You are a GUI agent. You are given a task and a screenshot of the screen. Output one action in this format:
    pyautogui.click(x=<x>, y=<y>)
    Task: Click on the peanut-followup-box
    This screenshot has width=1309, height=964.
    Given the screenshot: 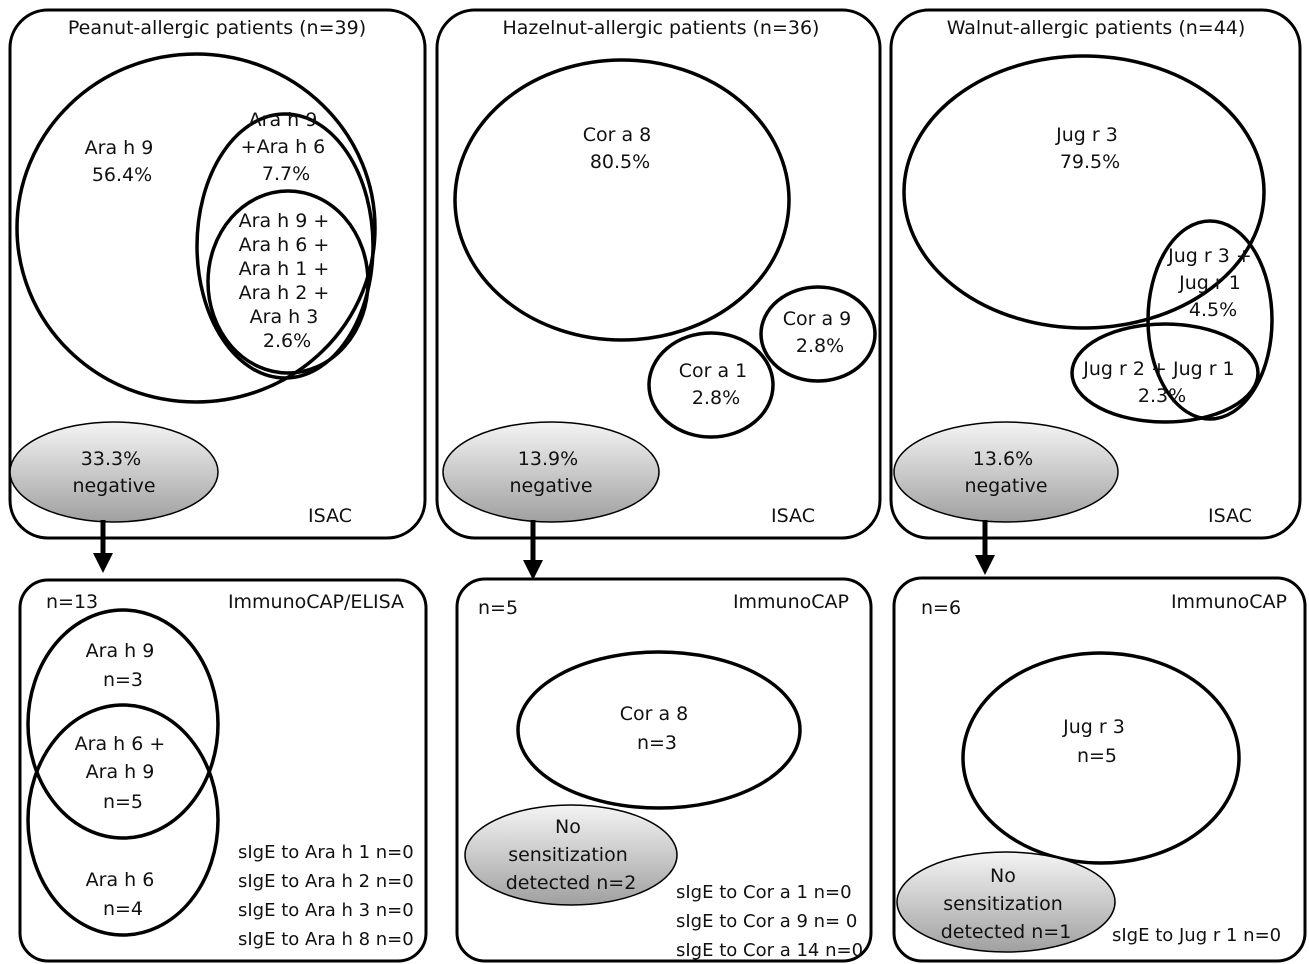 What is the action you would take?
    pyautogui.click(x=223, y=770)
    